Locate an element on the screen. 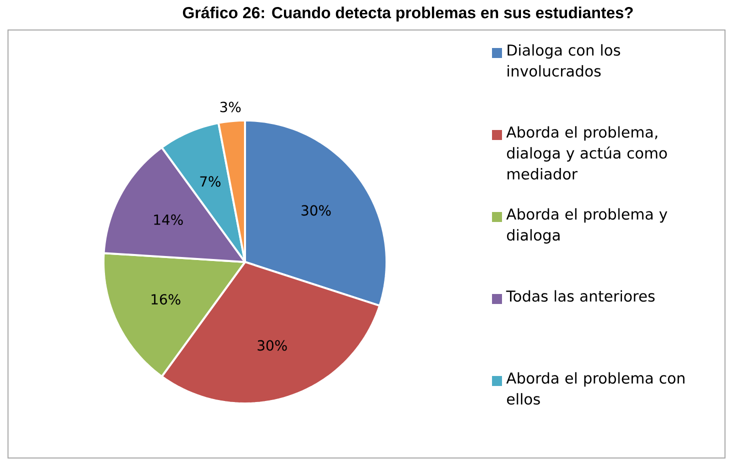 Image resolution: width=737 pixels, height=468 pixels. data-label: 3% is located at coordinates (230, 107).